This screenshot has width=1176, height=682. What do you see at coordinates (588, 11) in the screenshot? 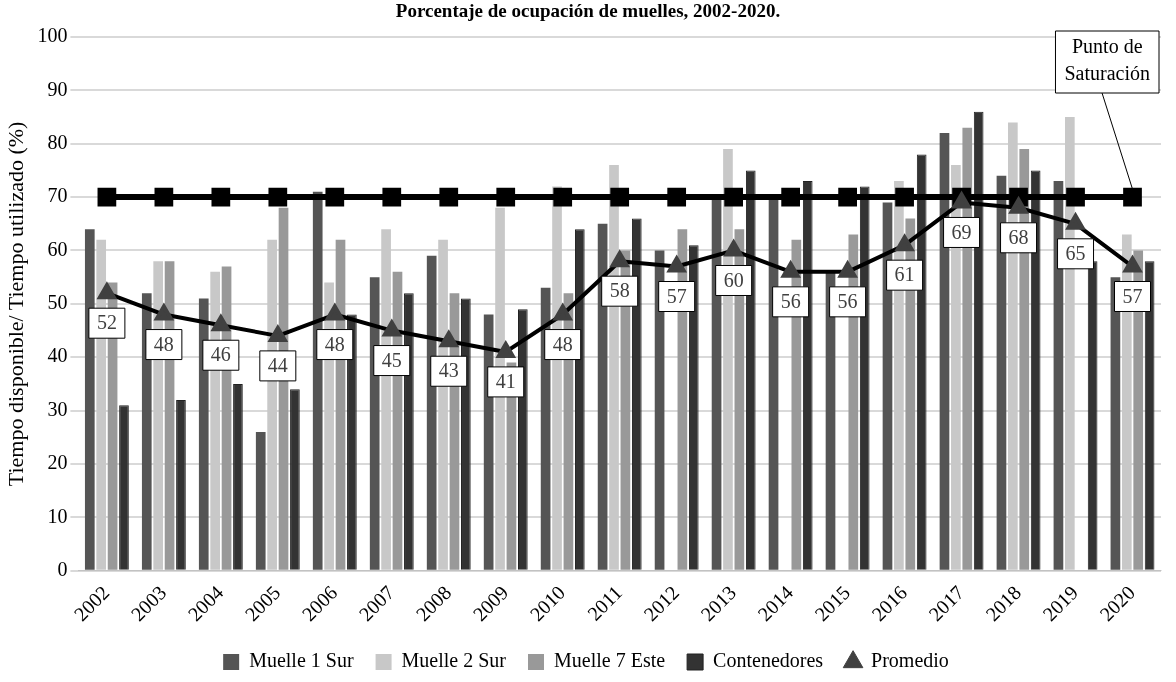
I see `chart-title: Porcentaje de ocupación de muelles, 2002-2020.` at bounding box center [588, 11].